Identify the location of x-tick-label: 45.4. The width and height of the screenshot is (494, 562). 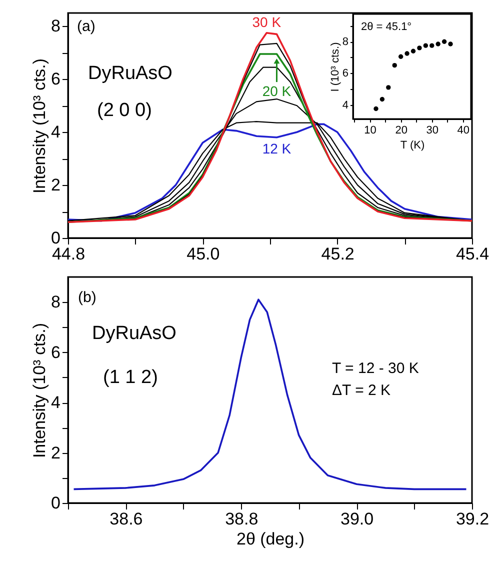
(473, 254).